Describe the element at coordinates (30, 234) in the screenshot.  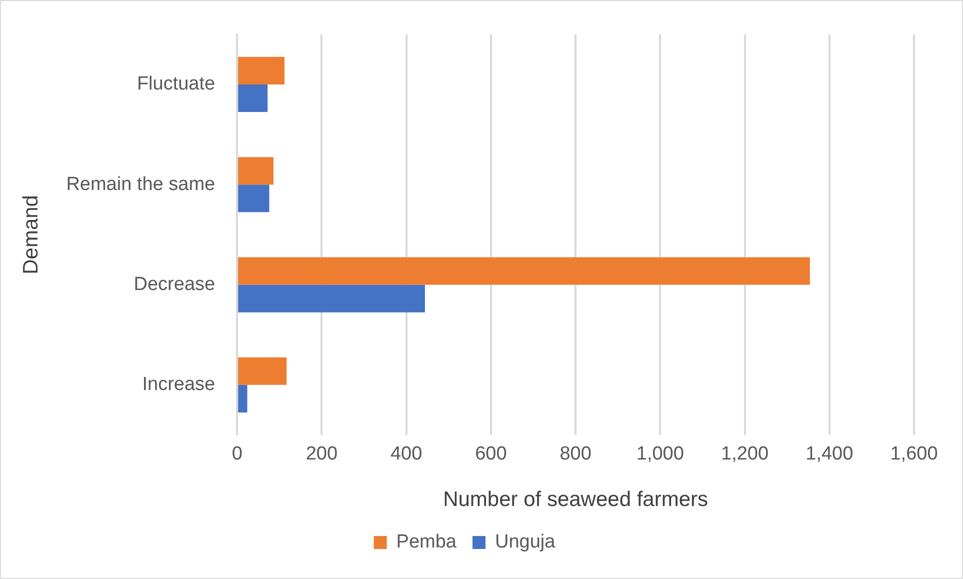
I see `y-axis-title: Demand` at that location.